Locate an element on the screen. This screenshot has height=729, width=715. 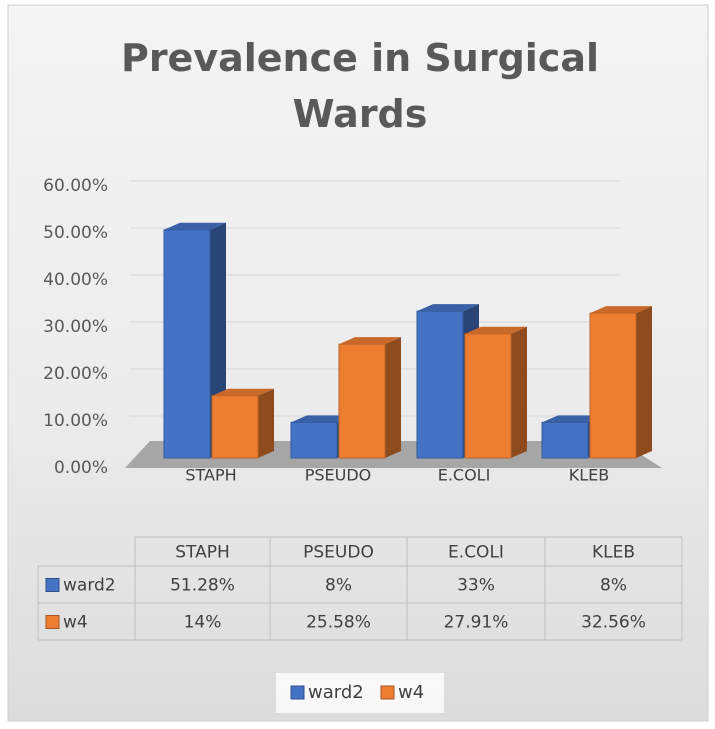
legend-label: w4 is located at coordinates (411, 692).